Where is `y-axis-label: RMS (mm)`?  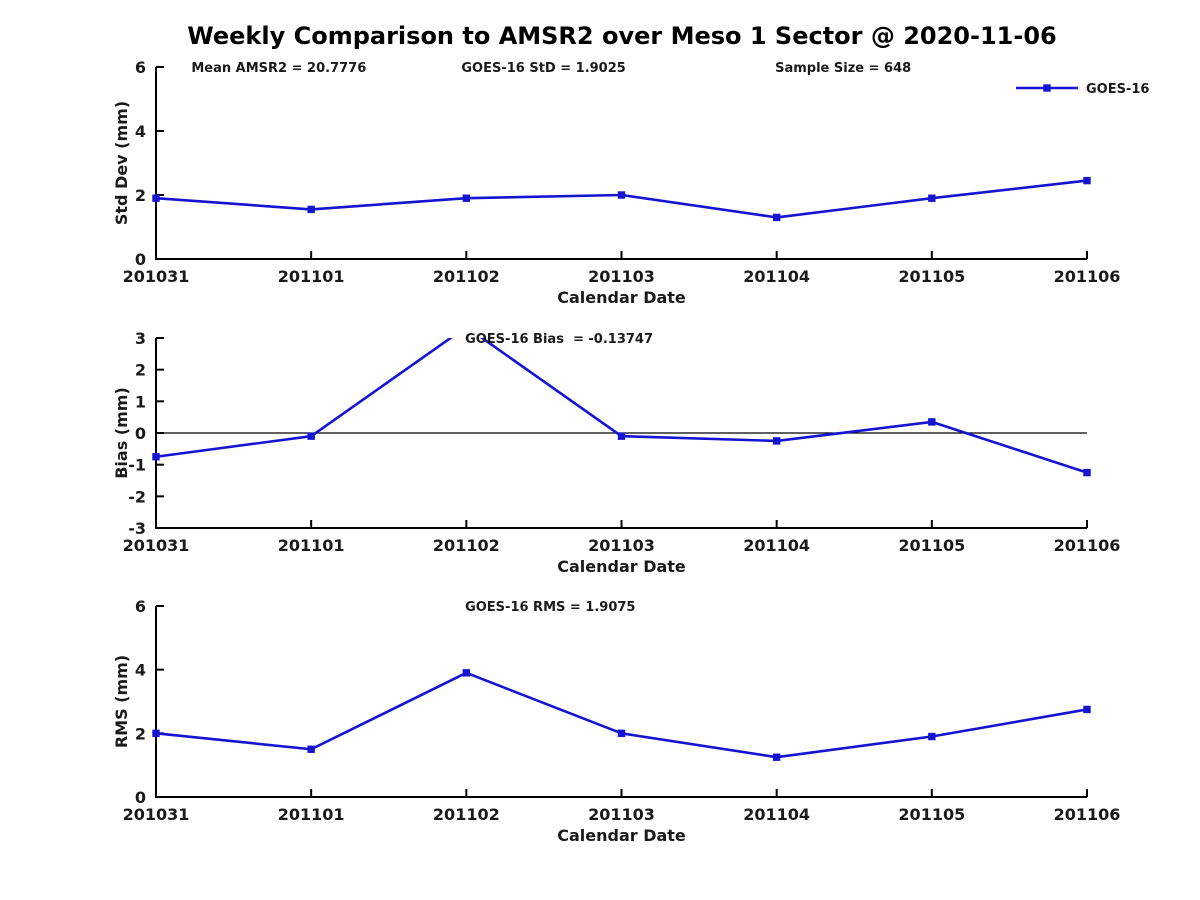
y-axis-label: RMS (mm) is located at coordinates (121, 701).